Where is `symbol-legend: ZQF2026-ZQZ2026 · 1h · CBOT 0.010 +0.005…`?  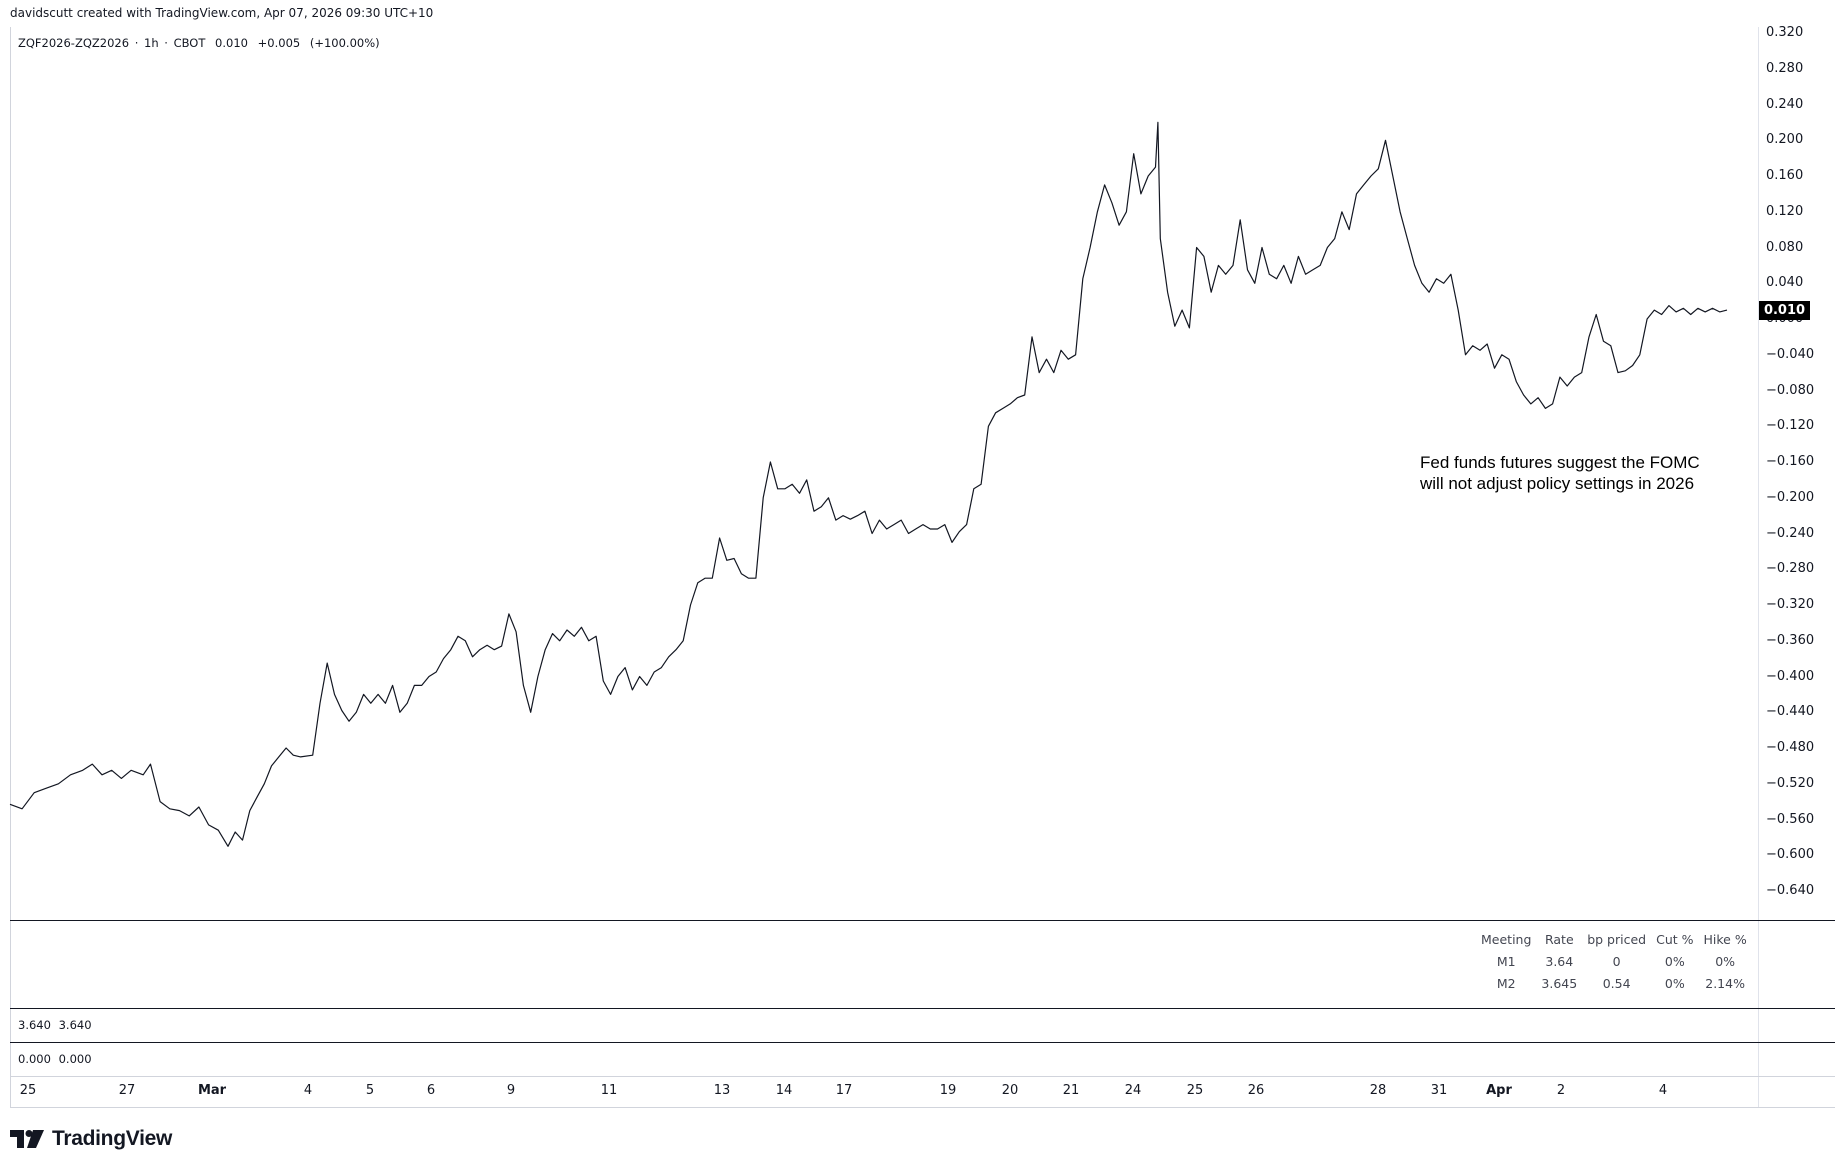
symbol-legend: ZQF2026-ZQZ2026 · 1h · CBOT 0.010 +0.005… is located at coordinates (200, 43).